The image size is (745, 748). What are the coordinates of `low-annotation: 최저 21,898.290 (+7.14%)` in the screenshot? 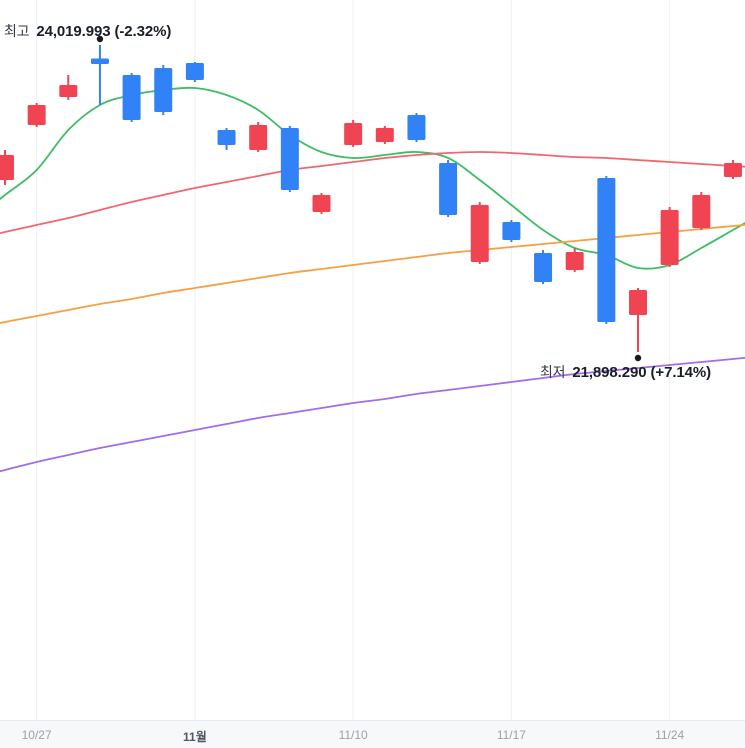 It's located at (625, 372).